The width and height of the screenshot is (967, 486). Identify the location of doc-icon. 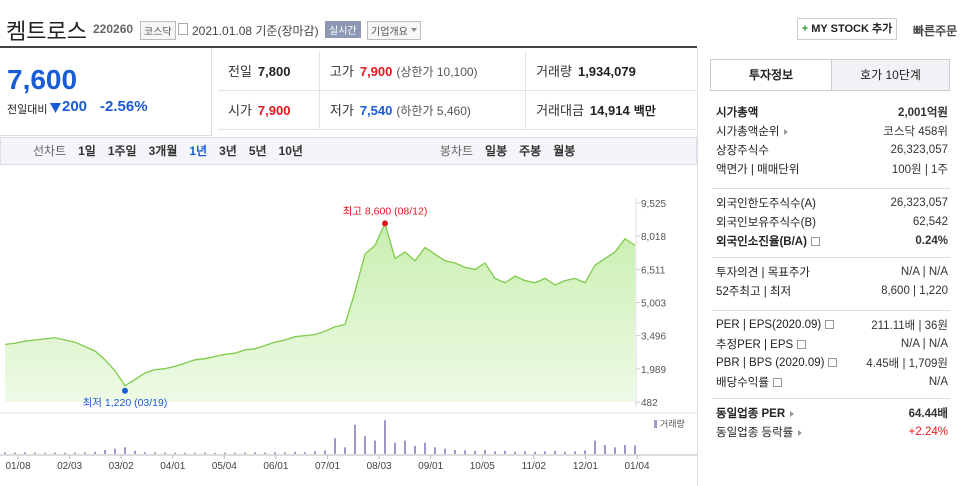
(183, 29).